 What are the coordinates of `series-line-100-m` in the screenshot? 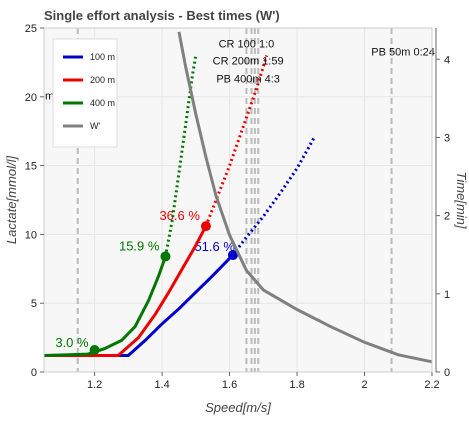 It's located at (139, 305).